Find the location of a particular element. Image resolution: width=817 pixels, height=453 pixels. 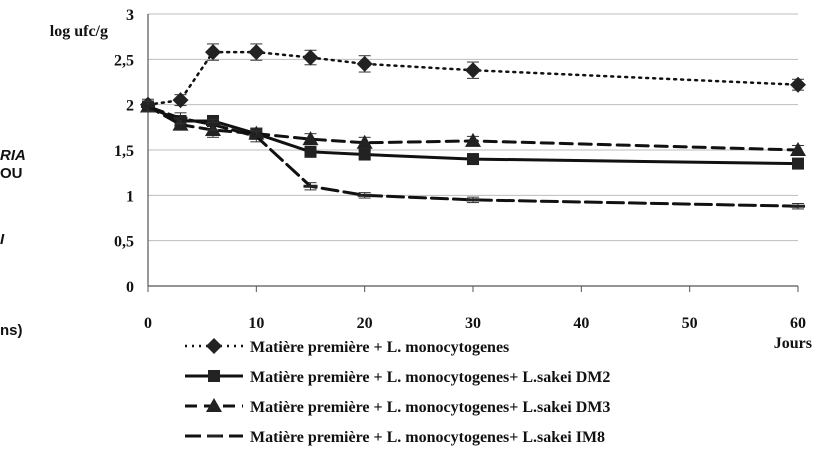

y-tick-label: 0,5 is located at coordinates (124, 242).